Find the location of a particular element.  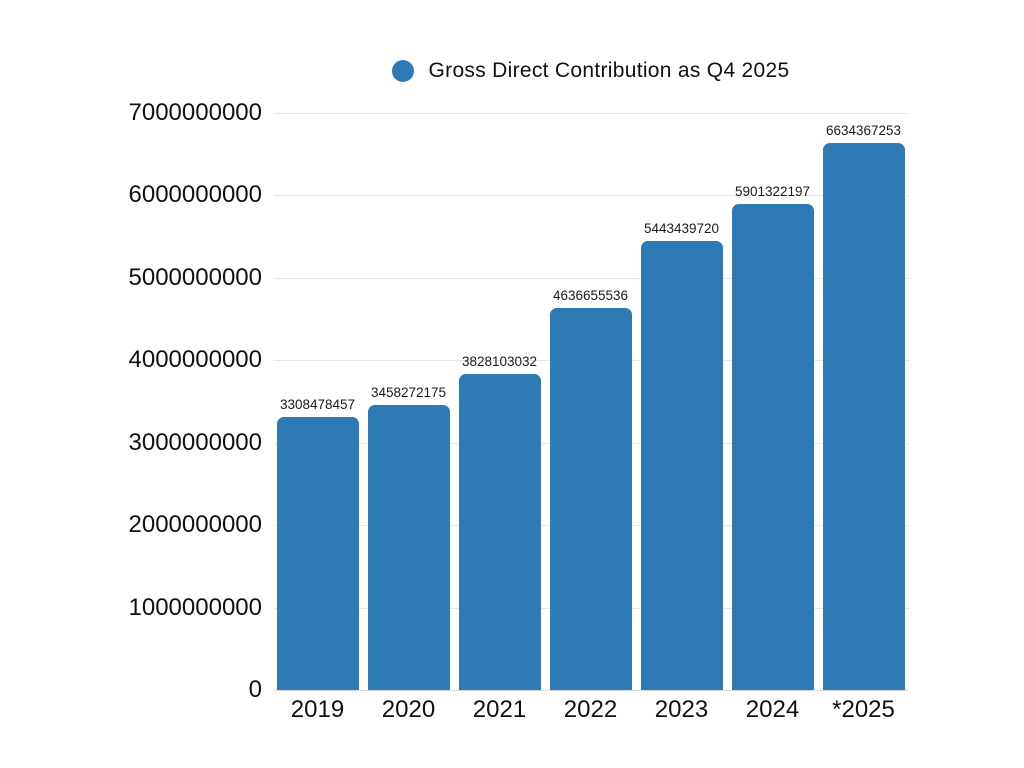

bar-2020 is located at coordinates (408, 547).